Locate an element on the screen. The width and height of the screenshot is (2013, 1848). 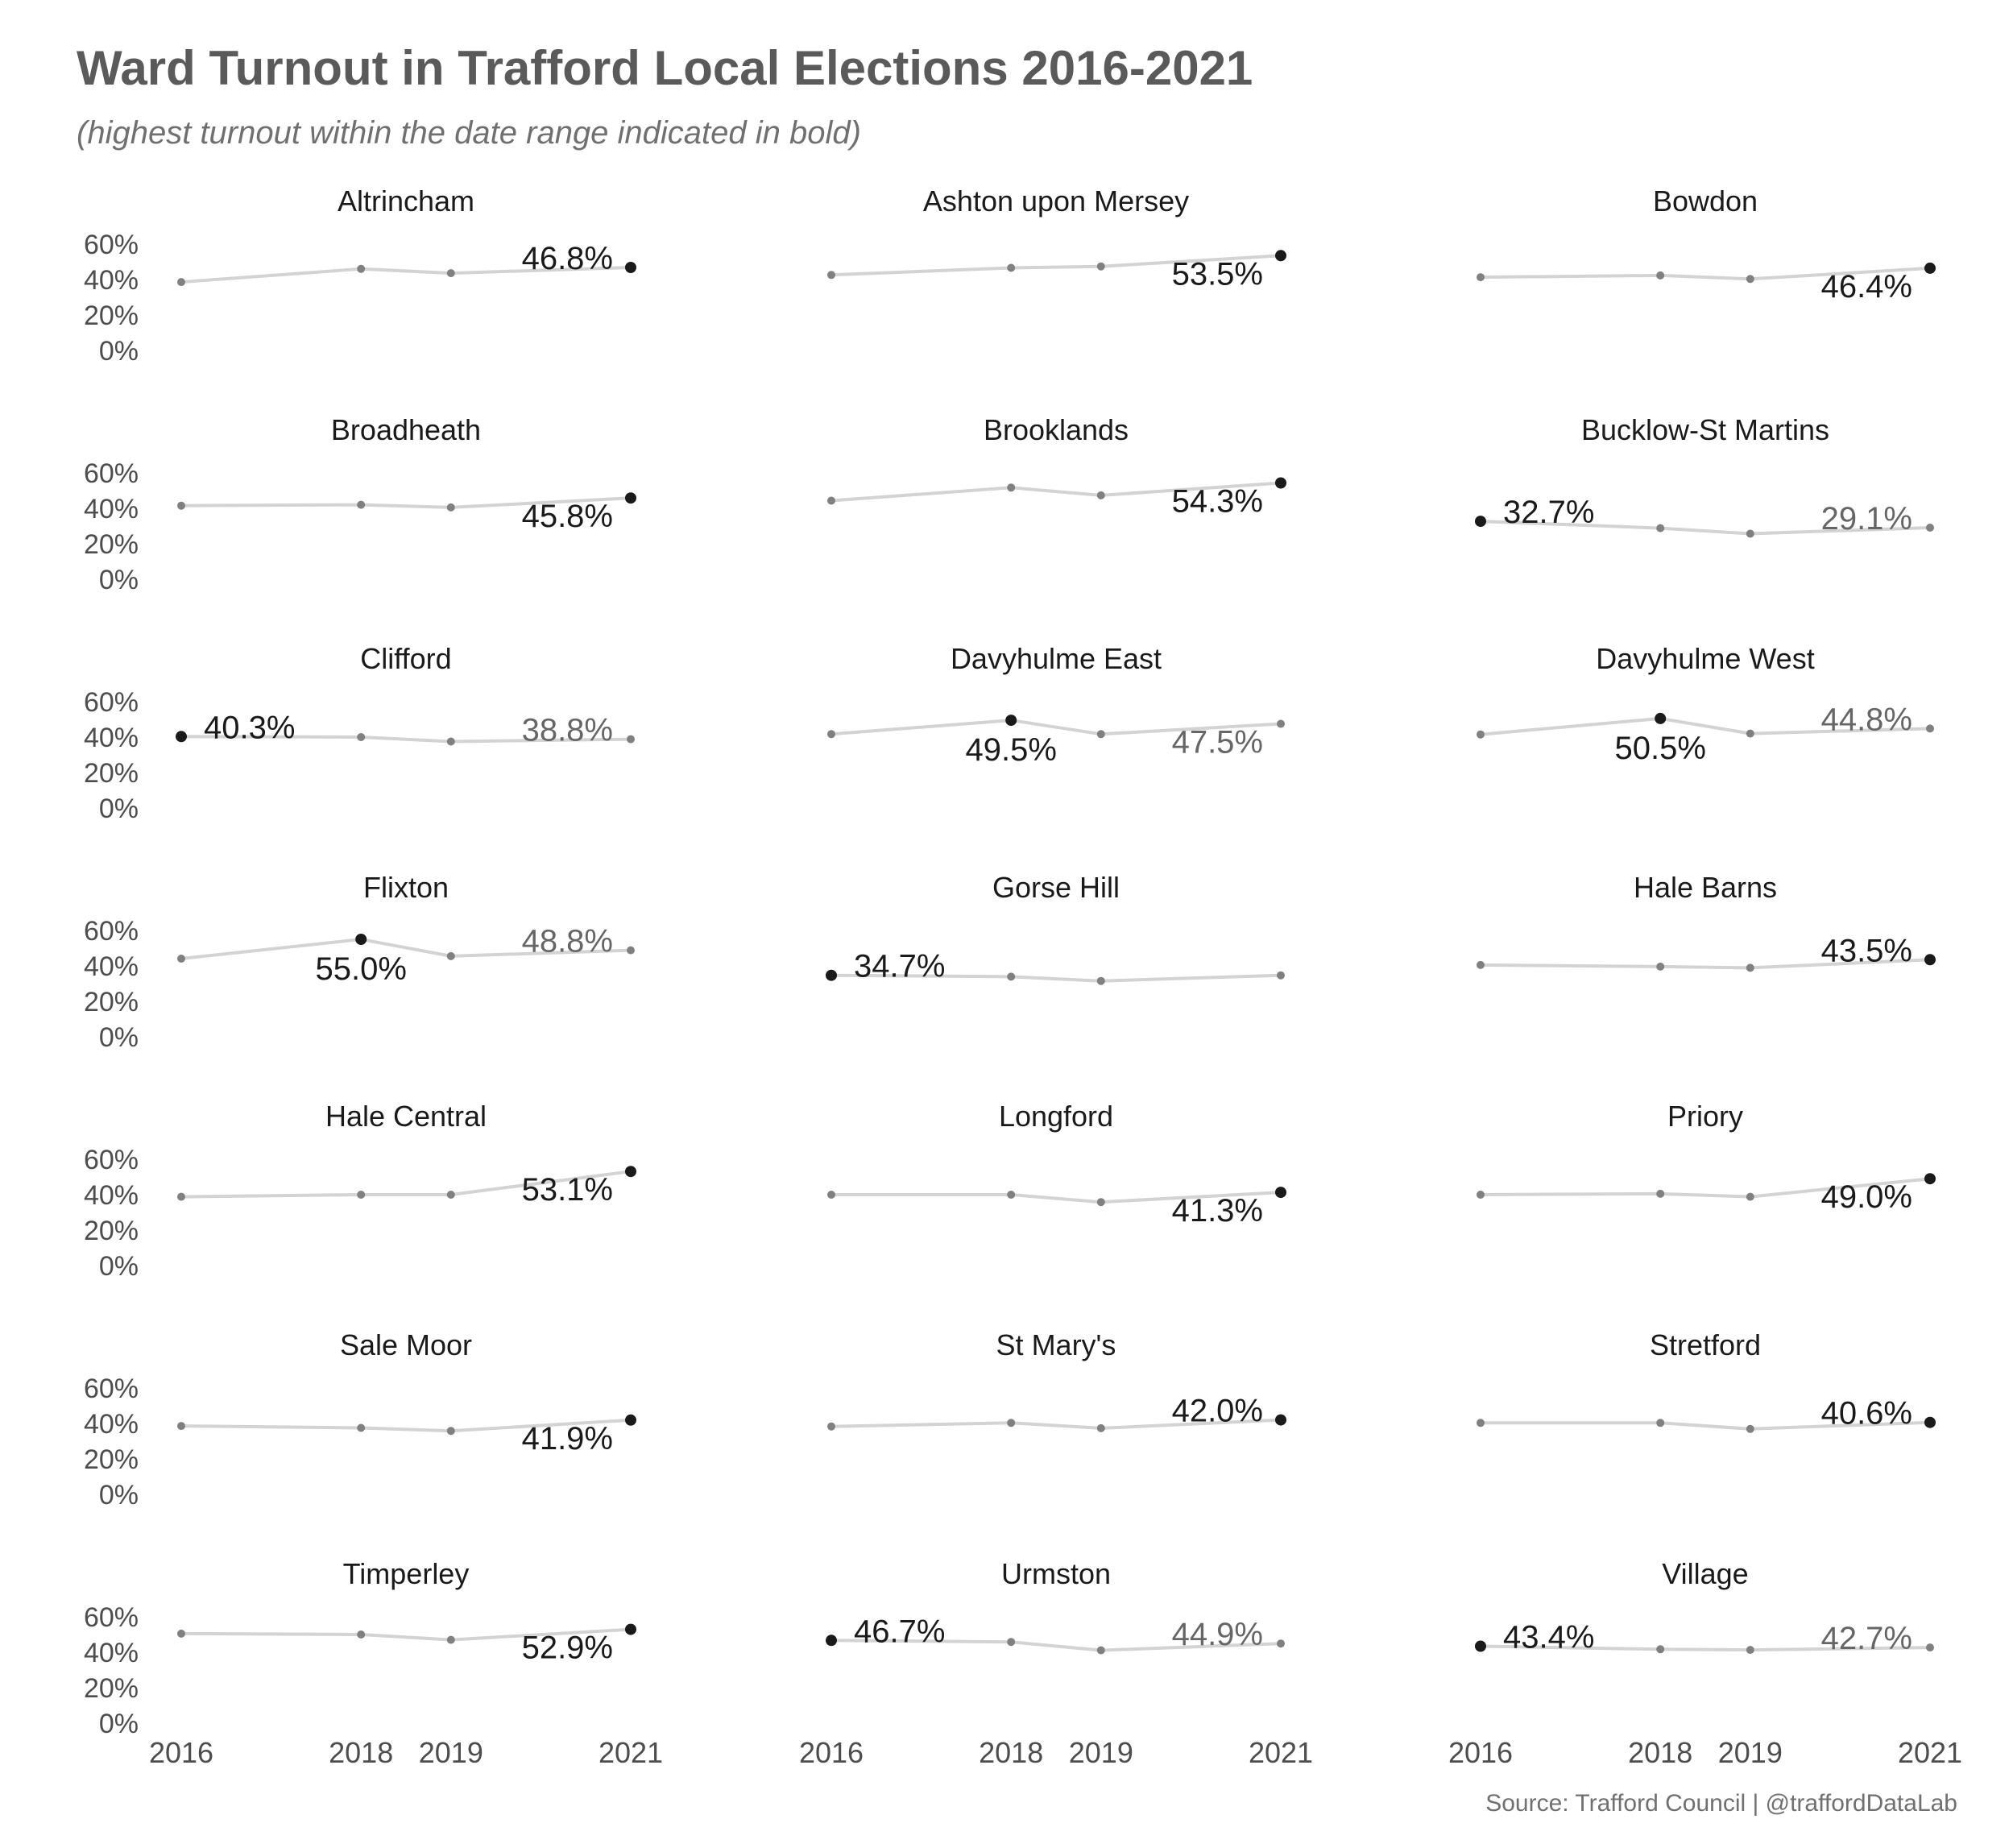
max-turnout-label: 46.4% is located at coordinates (1867, 287).